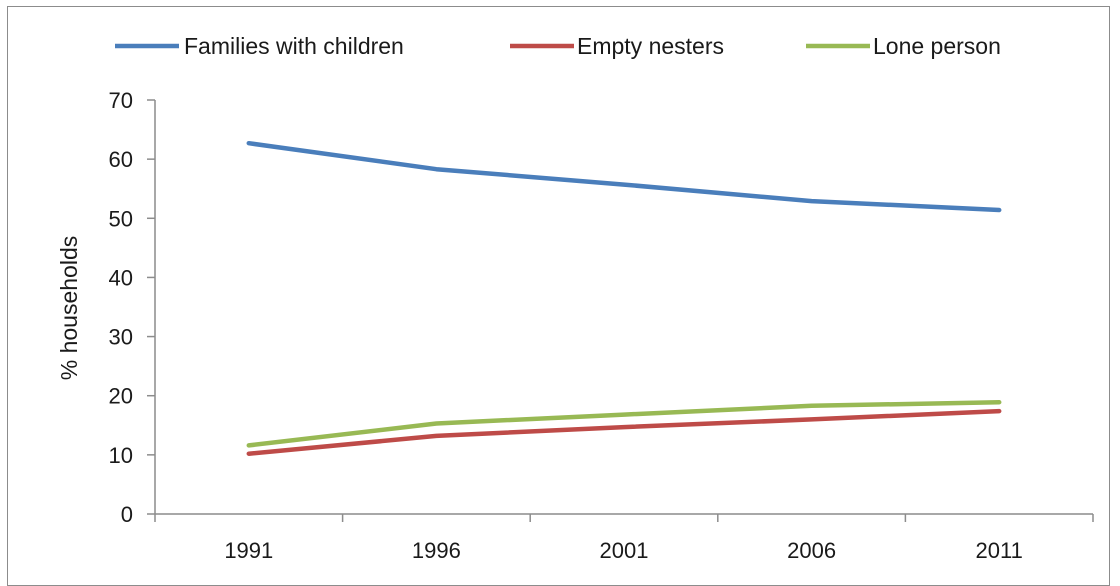 The width and height of the screenshot is (1120, 586). I want to click on x-tick-label: 2006, so click(811, 550).